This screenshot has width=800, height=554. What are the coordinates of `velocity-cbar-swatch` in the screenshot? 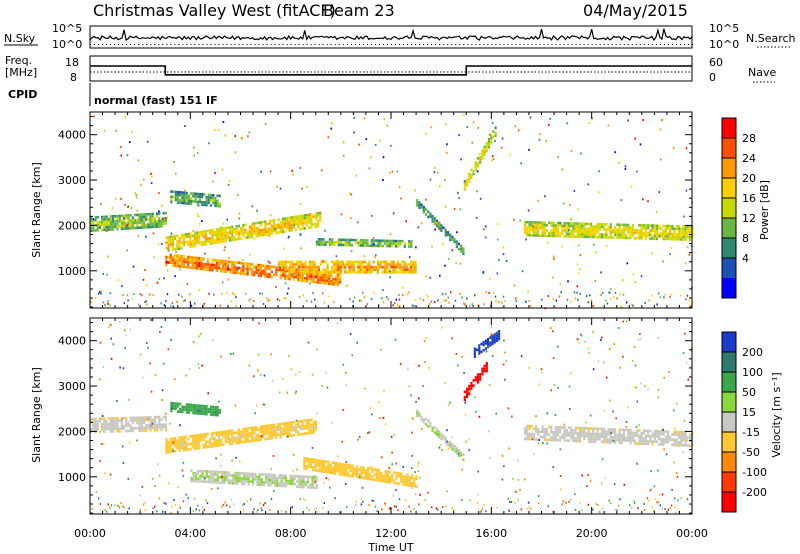 It's located at (729, 442).